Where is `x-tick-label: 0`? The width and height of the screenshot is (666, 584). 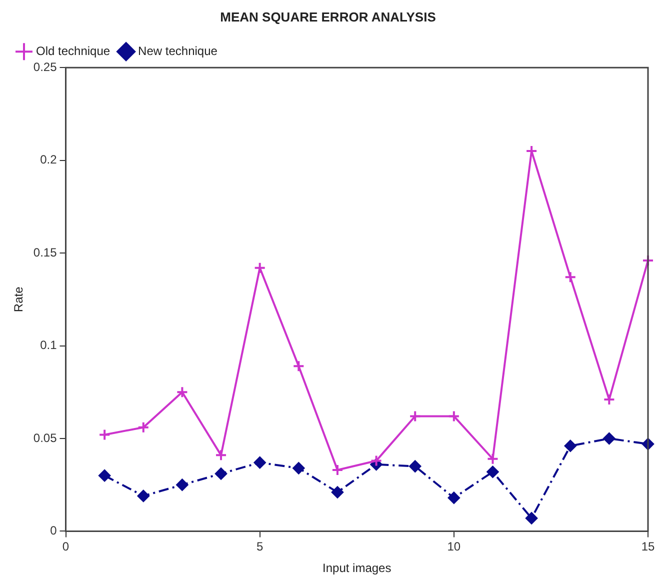 x-tick-label: 0 is located at coordinates (66, 547).